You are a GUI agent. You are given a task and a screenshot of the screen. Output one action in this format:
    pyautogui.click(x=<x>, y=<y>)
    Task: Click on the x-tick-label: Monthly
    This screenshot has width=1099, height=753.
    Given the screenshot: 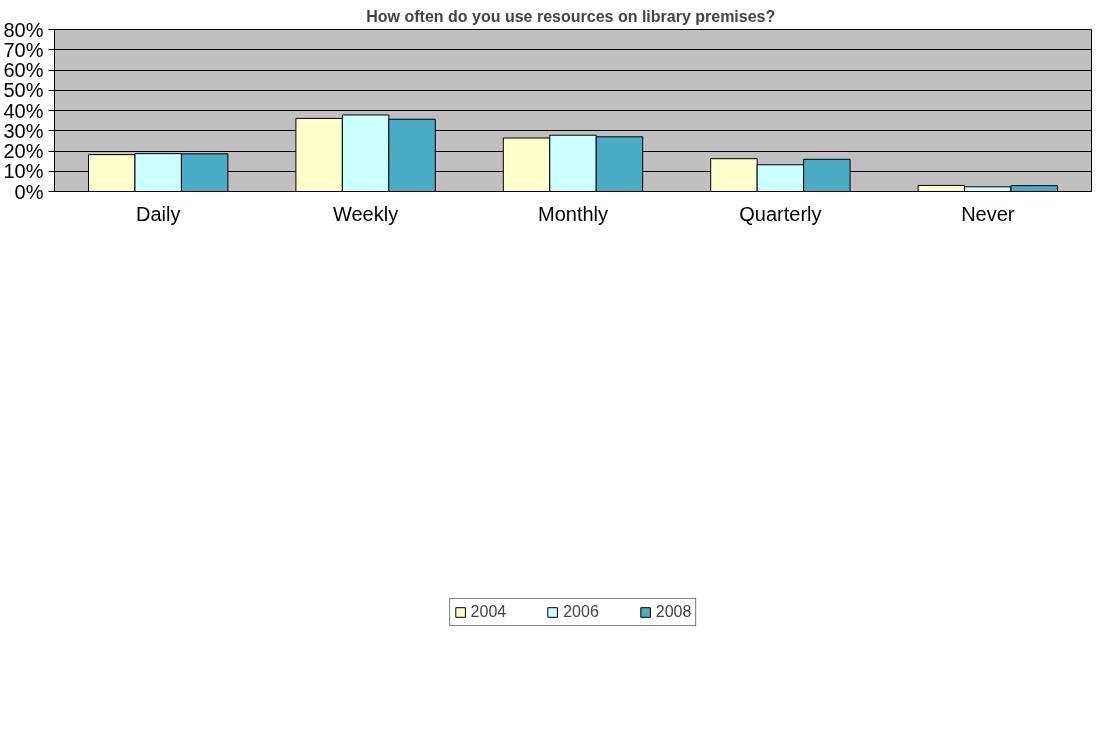 What is the action you would take?
    pyautogui.click(x=573, y=213)
    